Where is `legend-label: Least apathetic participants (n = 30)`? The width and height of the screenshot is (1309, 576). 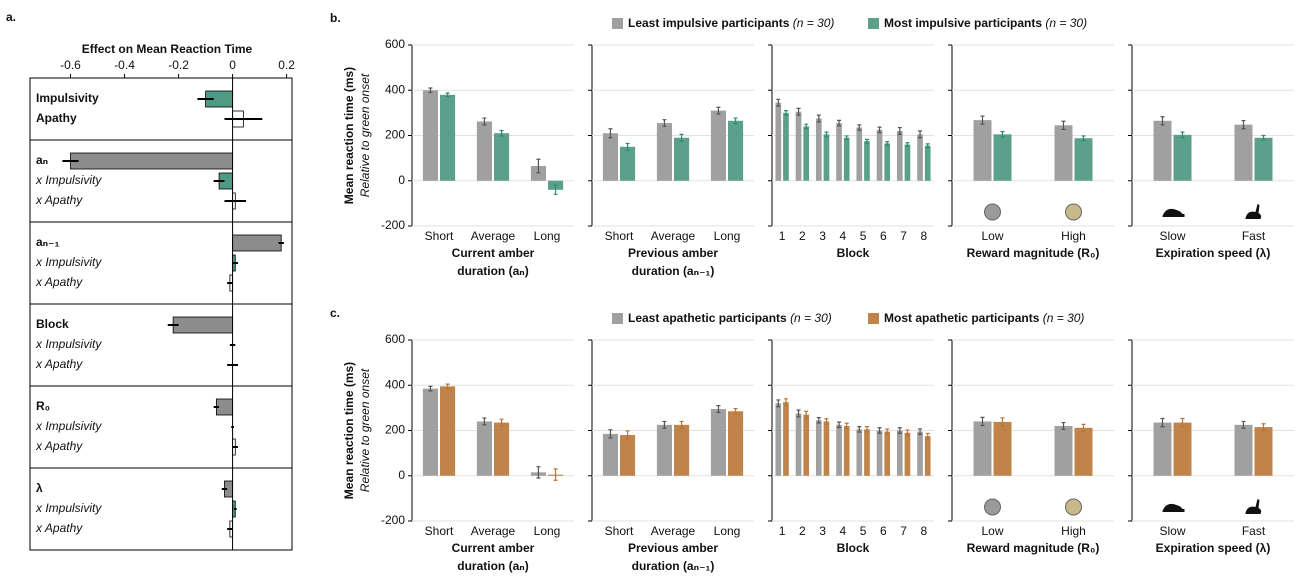
legend-label: Least apathetic participants (n = 30) is located at coordinates (730, 318).